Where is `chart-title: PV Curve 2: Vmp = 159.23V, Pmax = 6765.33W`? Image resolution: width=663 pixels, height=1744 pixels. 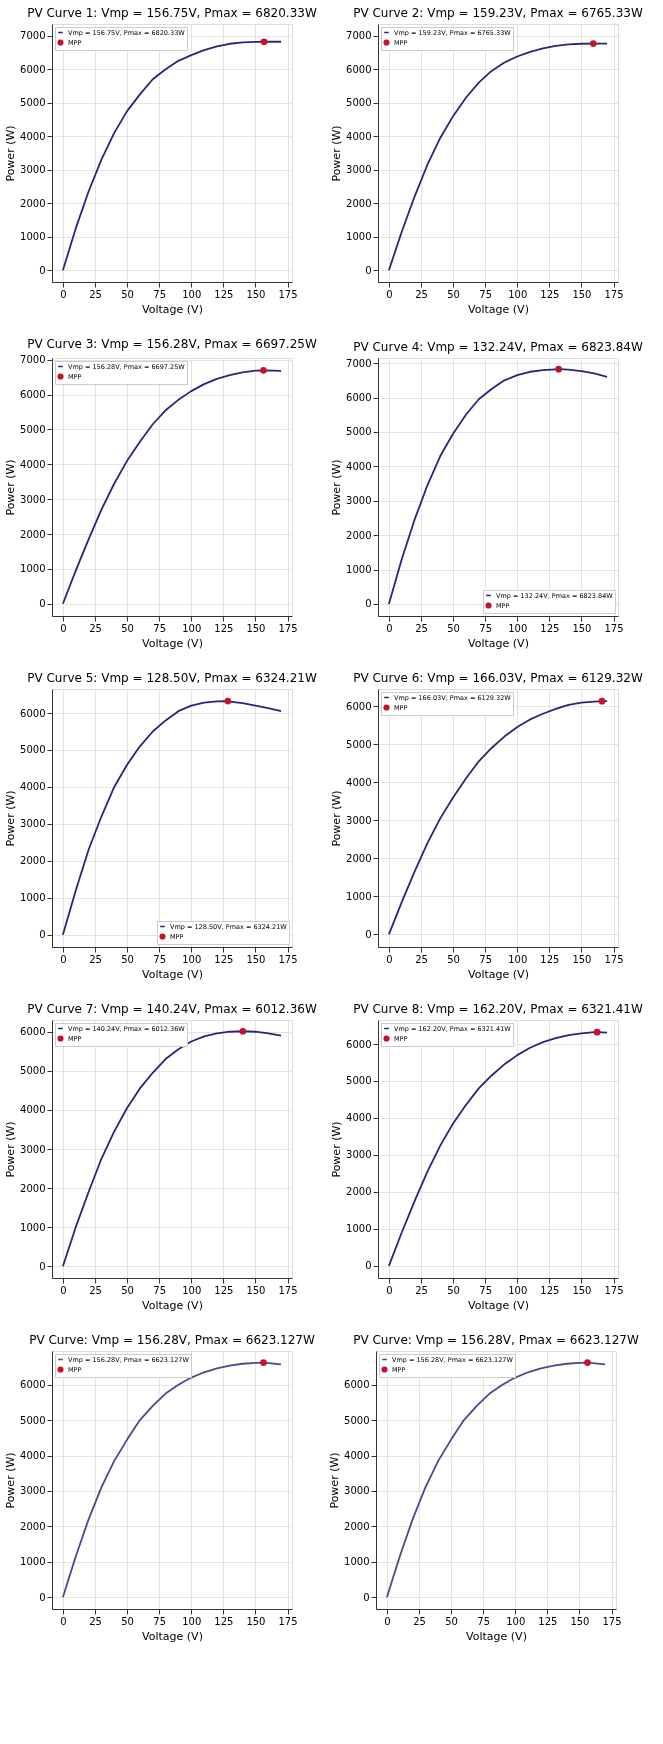
chart-title: PV Curve 2: Vmp = 159.23V, Pmax = 6765.33W is located at coordinates (498, 13).